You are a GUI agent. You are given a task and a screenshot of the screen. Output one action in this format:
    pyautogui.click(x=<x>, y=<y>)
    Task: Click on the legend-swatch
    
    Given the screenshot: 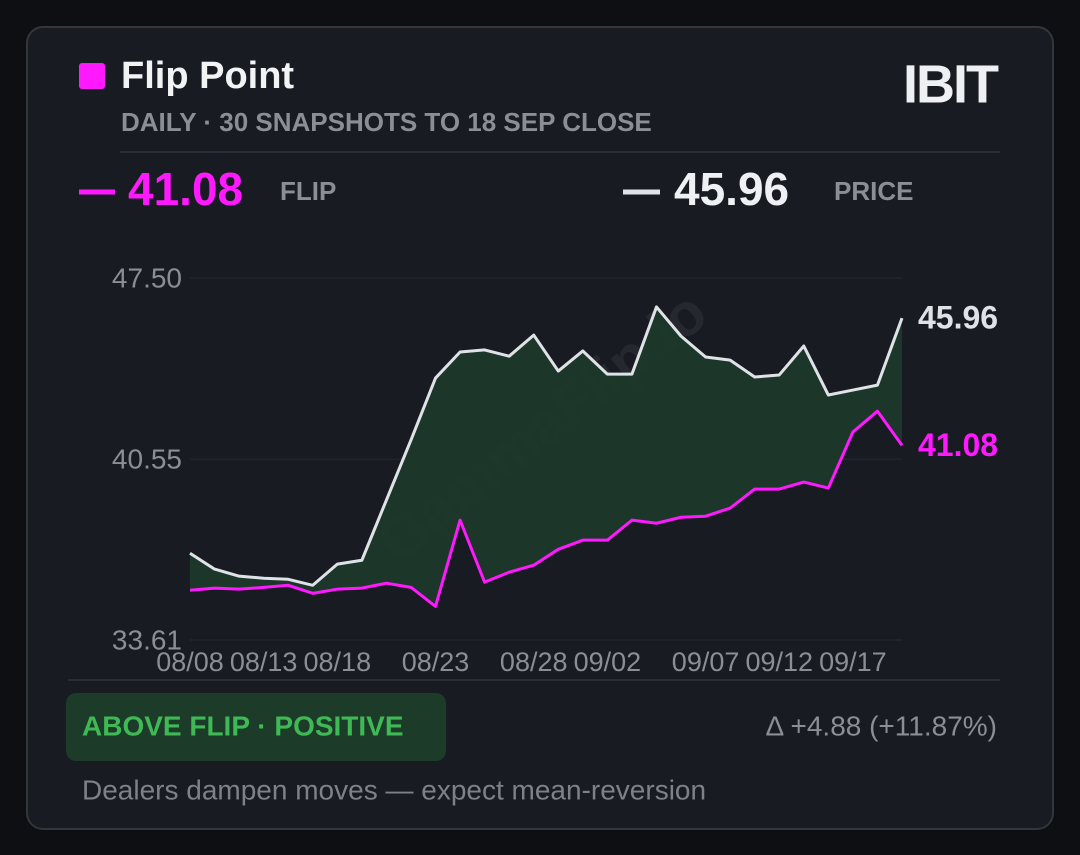 What is the action you would take?
    pyautogui.click(x=92, y=76)
    